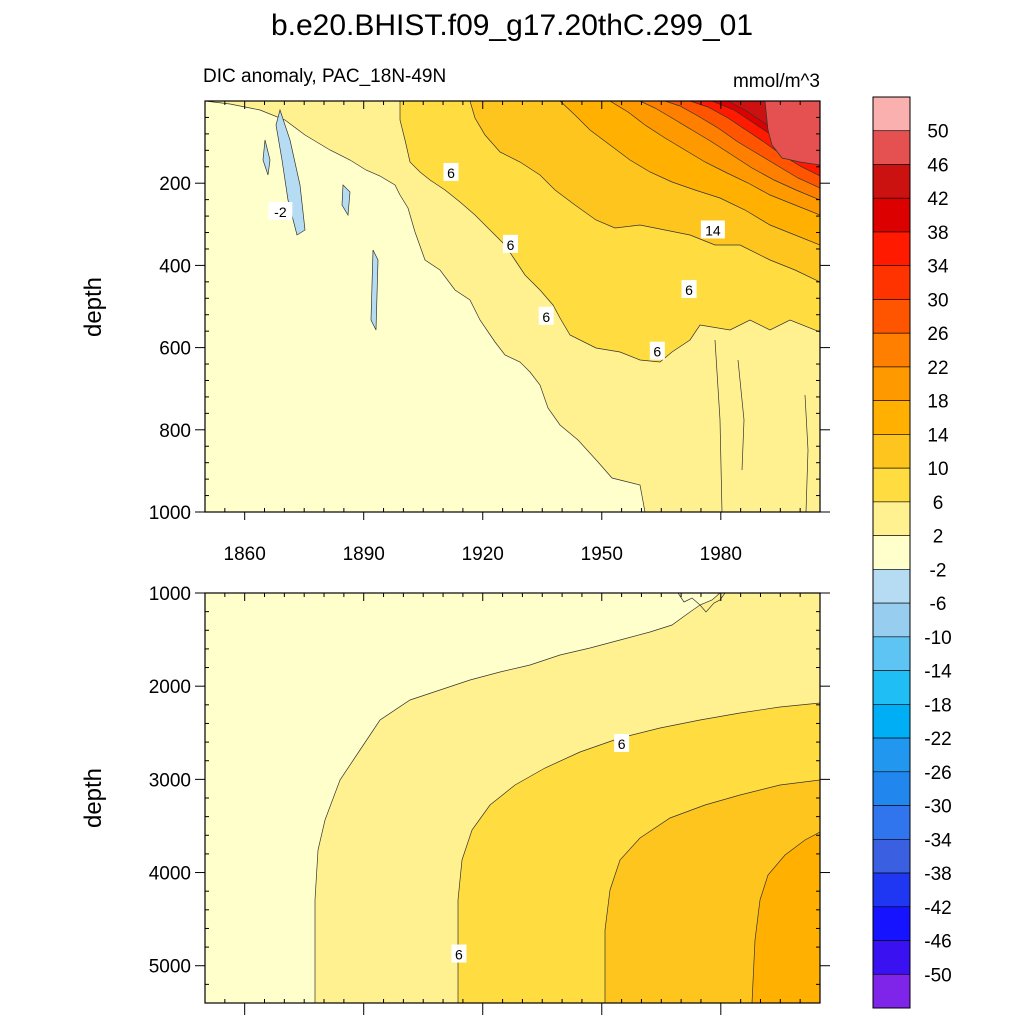 This screenshot has height=1024, width=1024. What do you see at coordinates (175, 349) in the screenshot?
I see `y-tick-label: 600` at bounding box center [175, 349].